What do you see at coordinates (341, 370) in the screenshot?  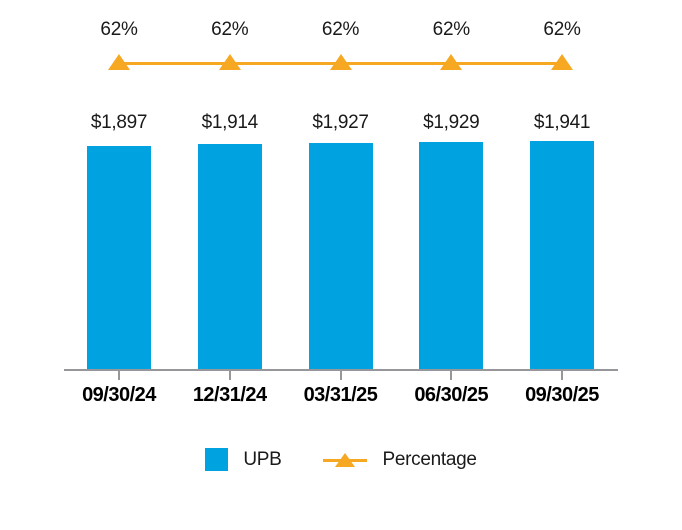 I see `x-axis-line` at bounding box center [341, 370].